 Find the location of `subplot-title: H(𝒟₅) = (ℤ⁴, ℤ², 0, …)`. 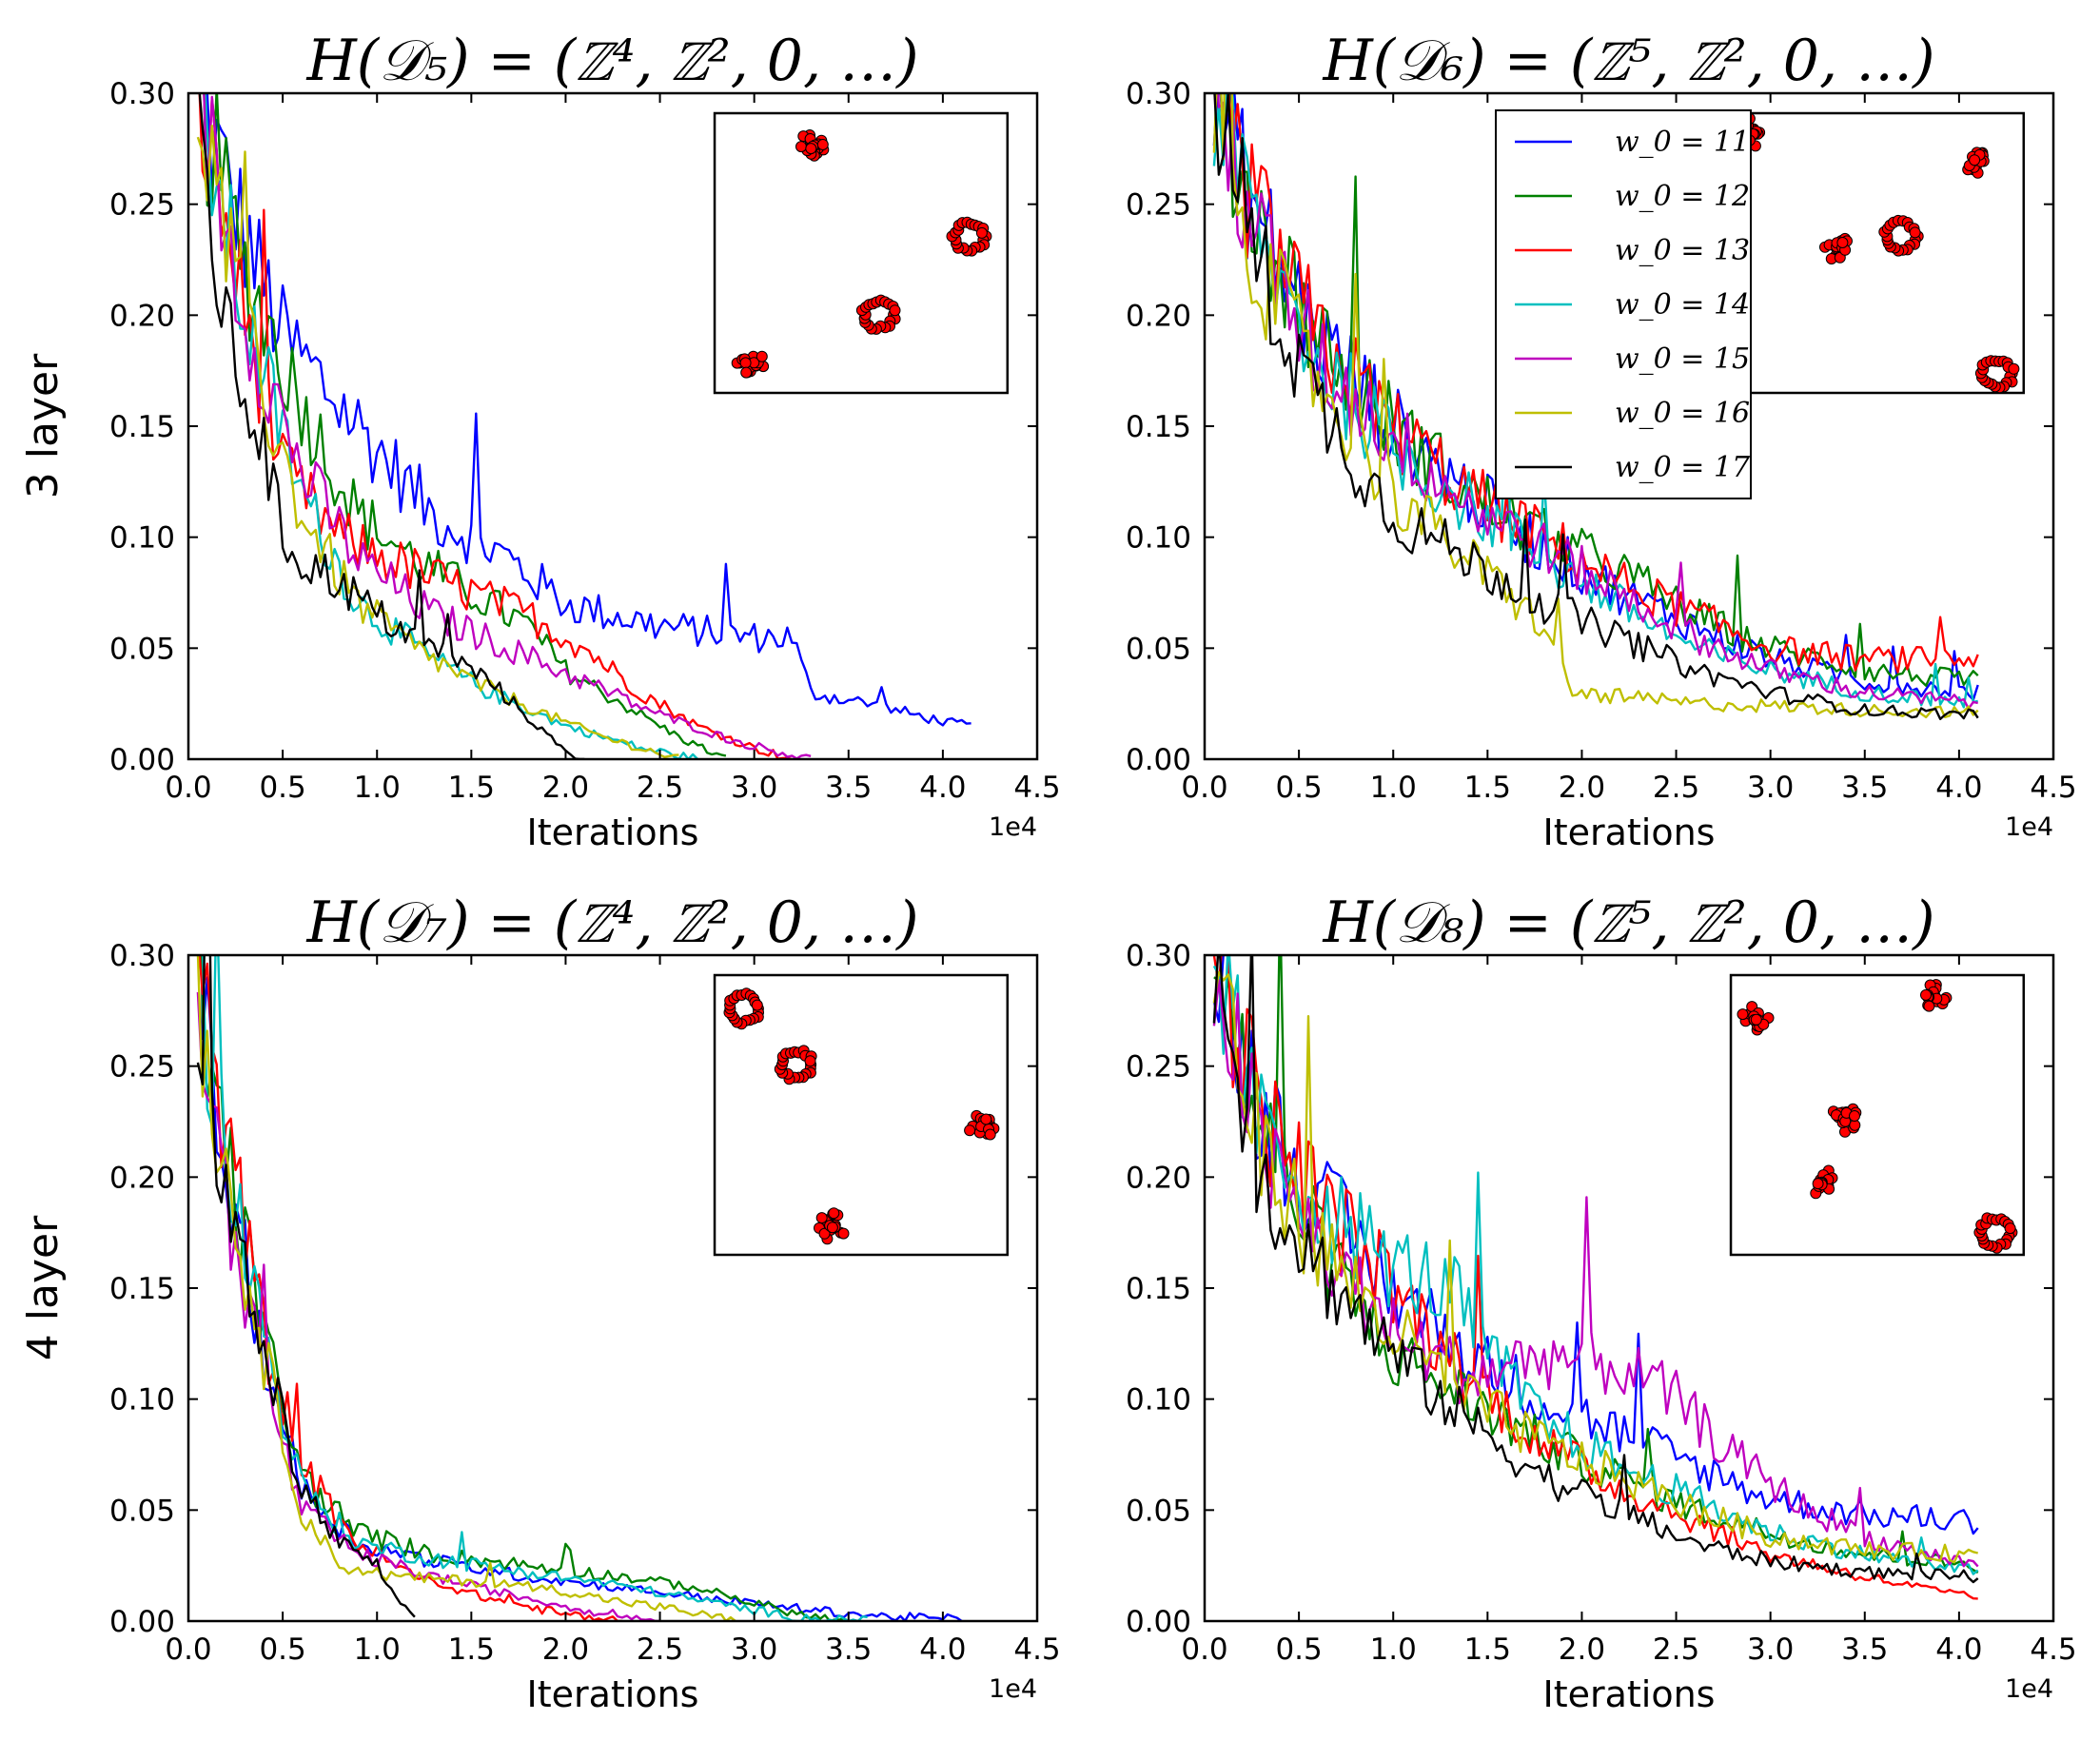

subplot-title: H(𝒟₅) = (ℤ⁴, ℤ², 0, …) is located at coordinates (611, 61).